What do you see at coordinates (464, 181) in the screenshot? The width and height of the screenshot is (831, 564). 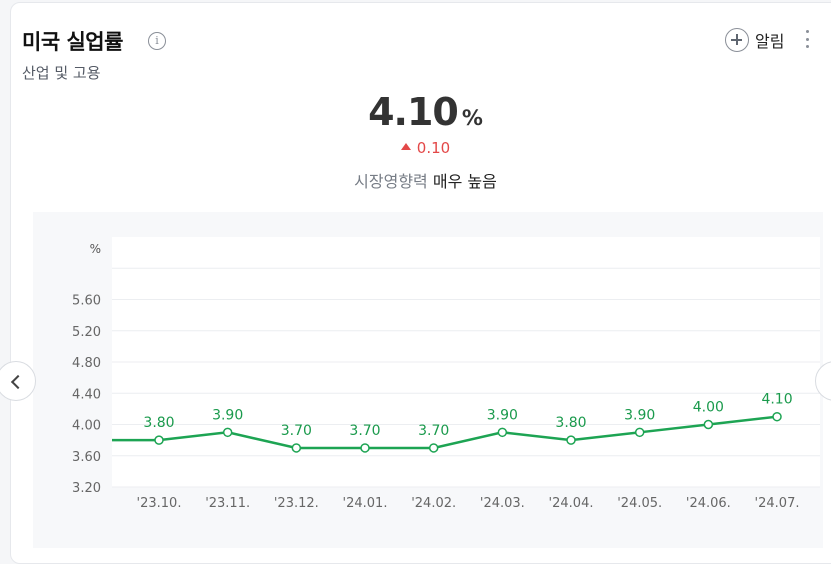 I see `impact-level: 매우 높음` at bounding box center [464, 181].